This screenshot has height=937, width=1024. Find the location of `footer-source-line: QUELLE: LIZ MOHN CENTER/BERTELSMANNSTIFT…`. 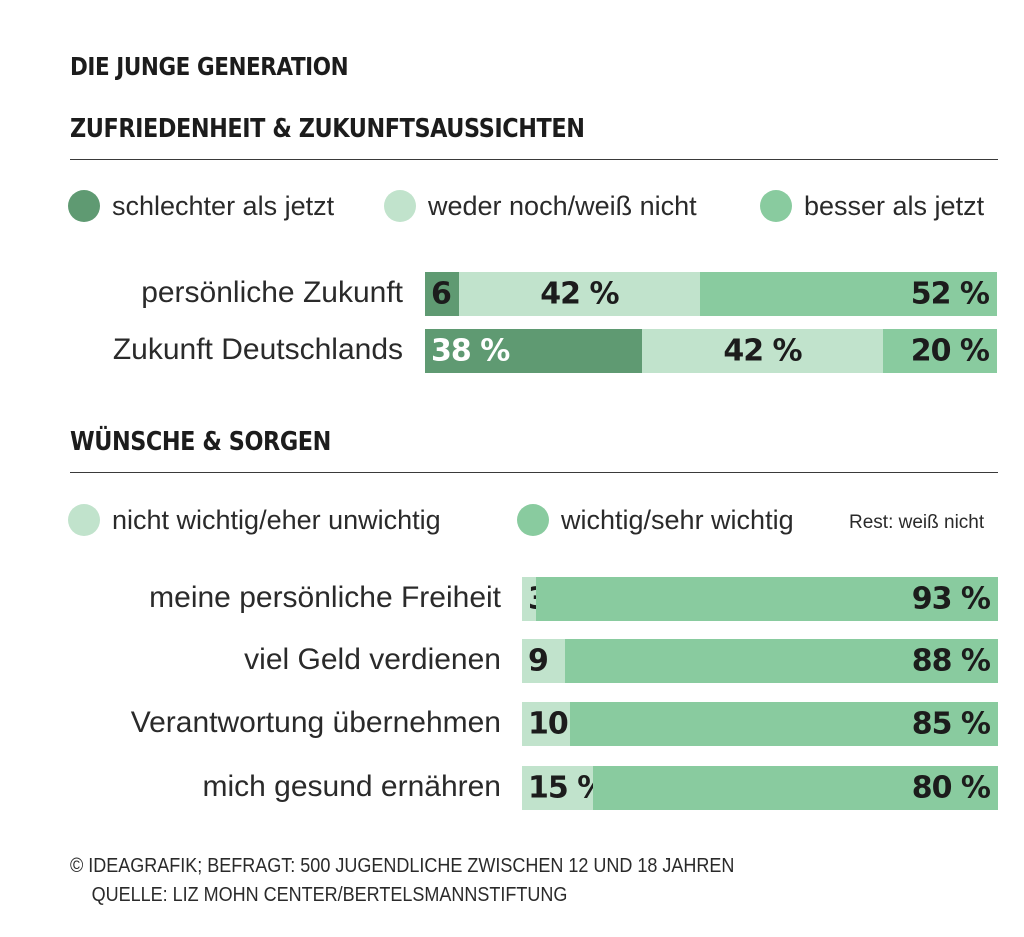

footer-source-line: QUELLE: LIZ MOHN CENTER/BERTELSMANNSTIFT… is located at coordinates (329, 895).